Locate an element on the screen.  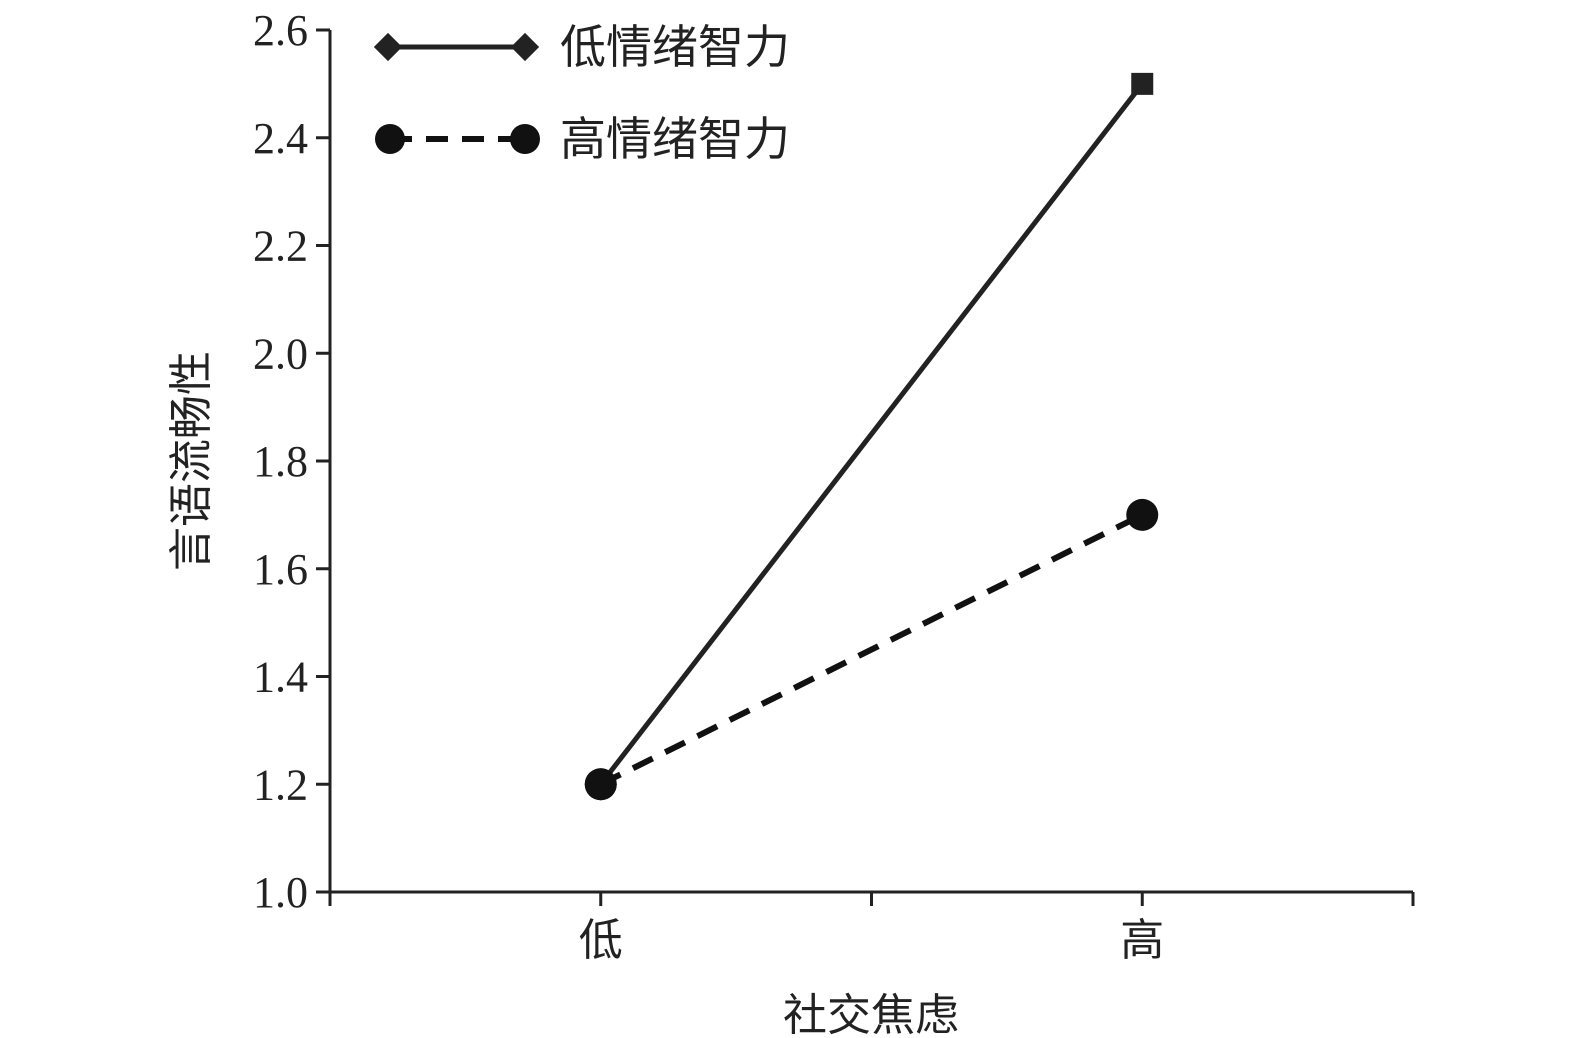
legend: 低情绪智力 高情绪智力 is located at coordinates (581, 93).